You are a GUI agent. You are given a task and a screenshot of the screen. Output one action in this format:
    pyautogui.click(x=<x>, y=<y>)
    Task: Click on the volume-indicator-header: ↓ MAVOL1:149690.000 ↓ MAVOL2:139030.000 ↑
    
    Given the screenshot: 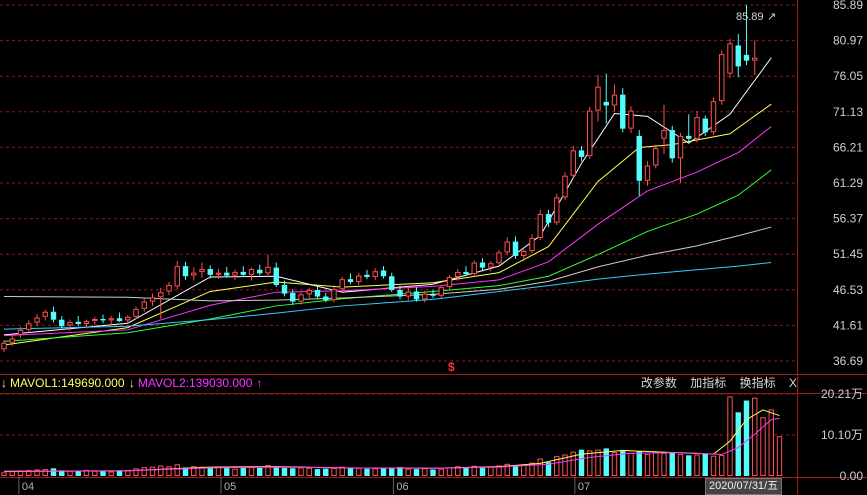 What is the action you would take?
    pyautogui.click(x=400, y=384)
    